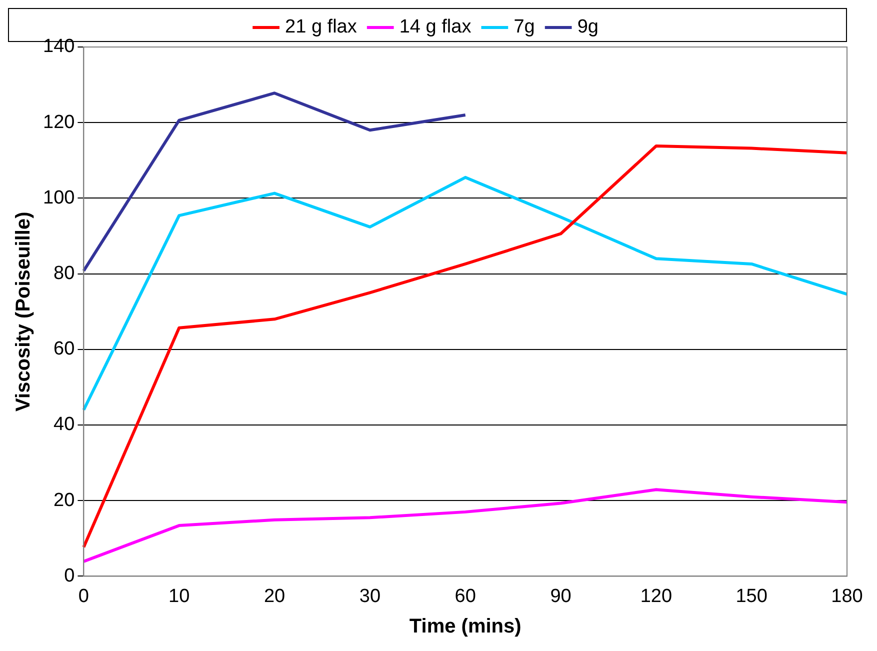 This screenshot has width=877, height=651. I want to click on legend-label: 21 g flax, so click(321, 27).